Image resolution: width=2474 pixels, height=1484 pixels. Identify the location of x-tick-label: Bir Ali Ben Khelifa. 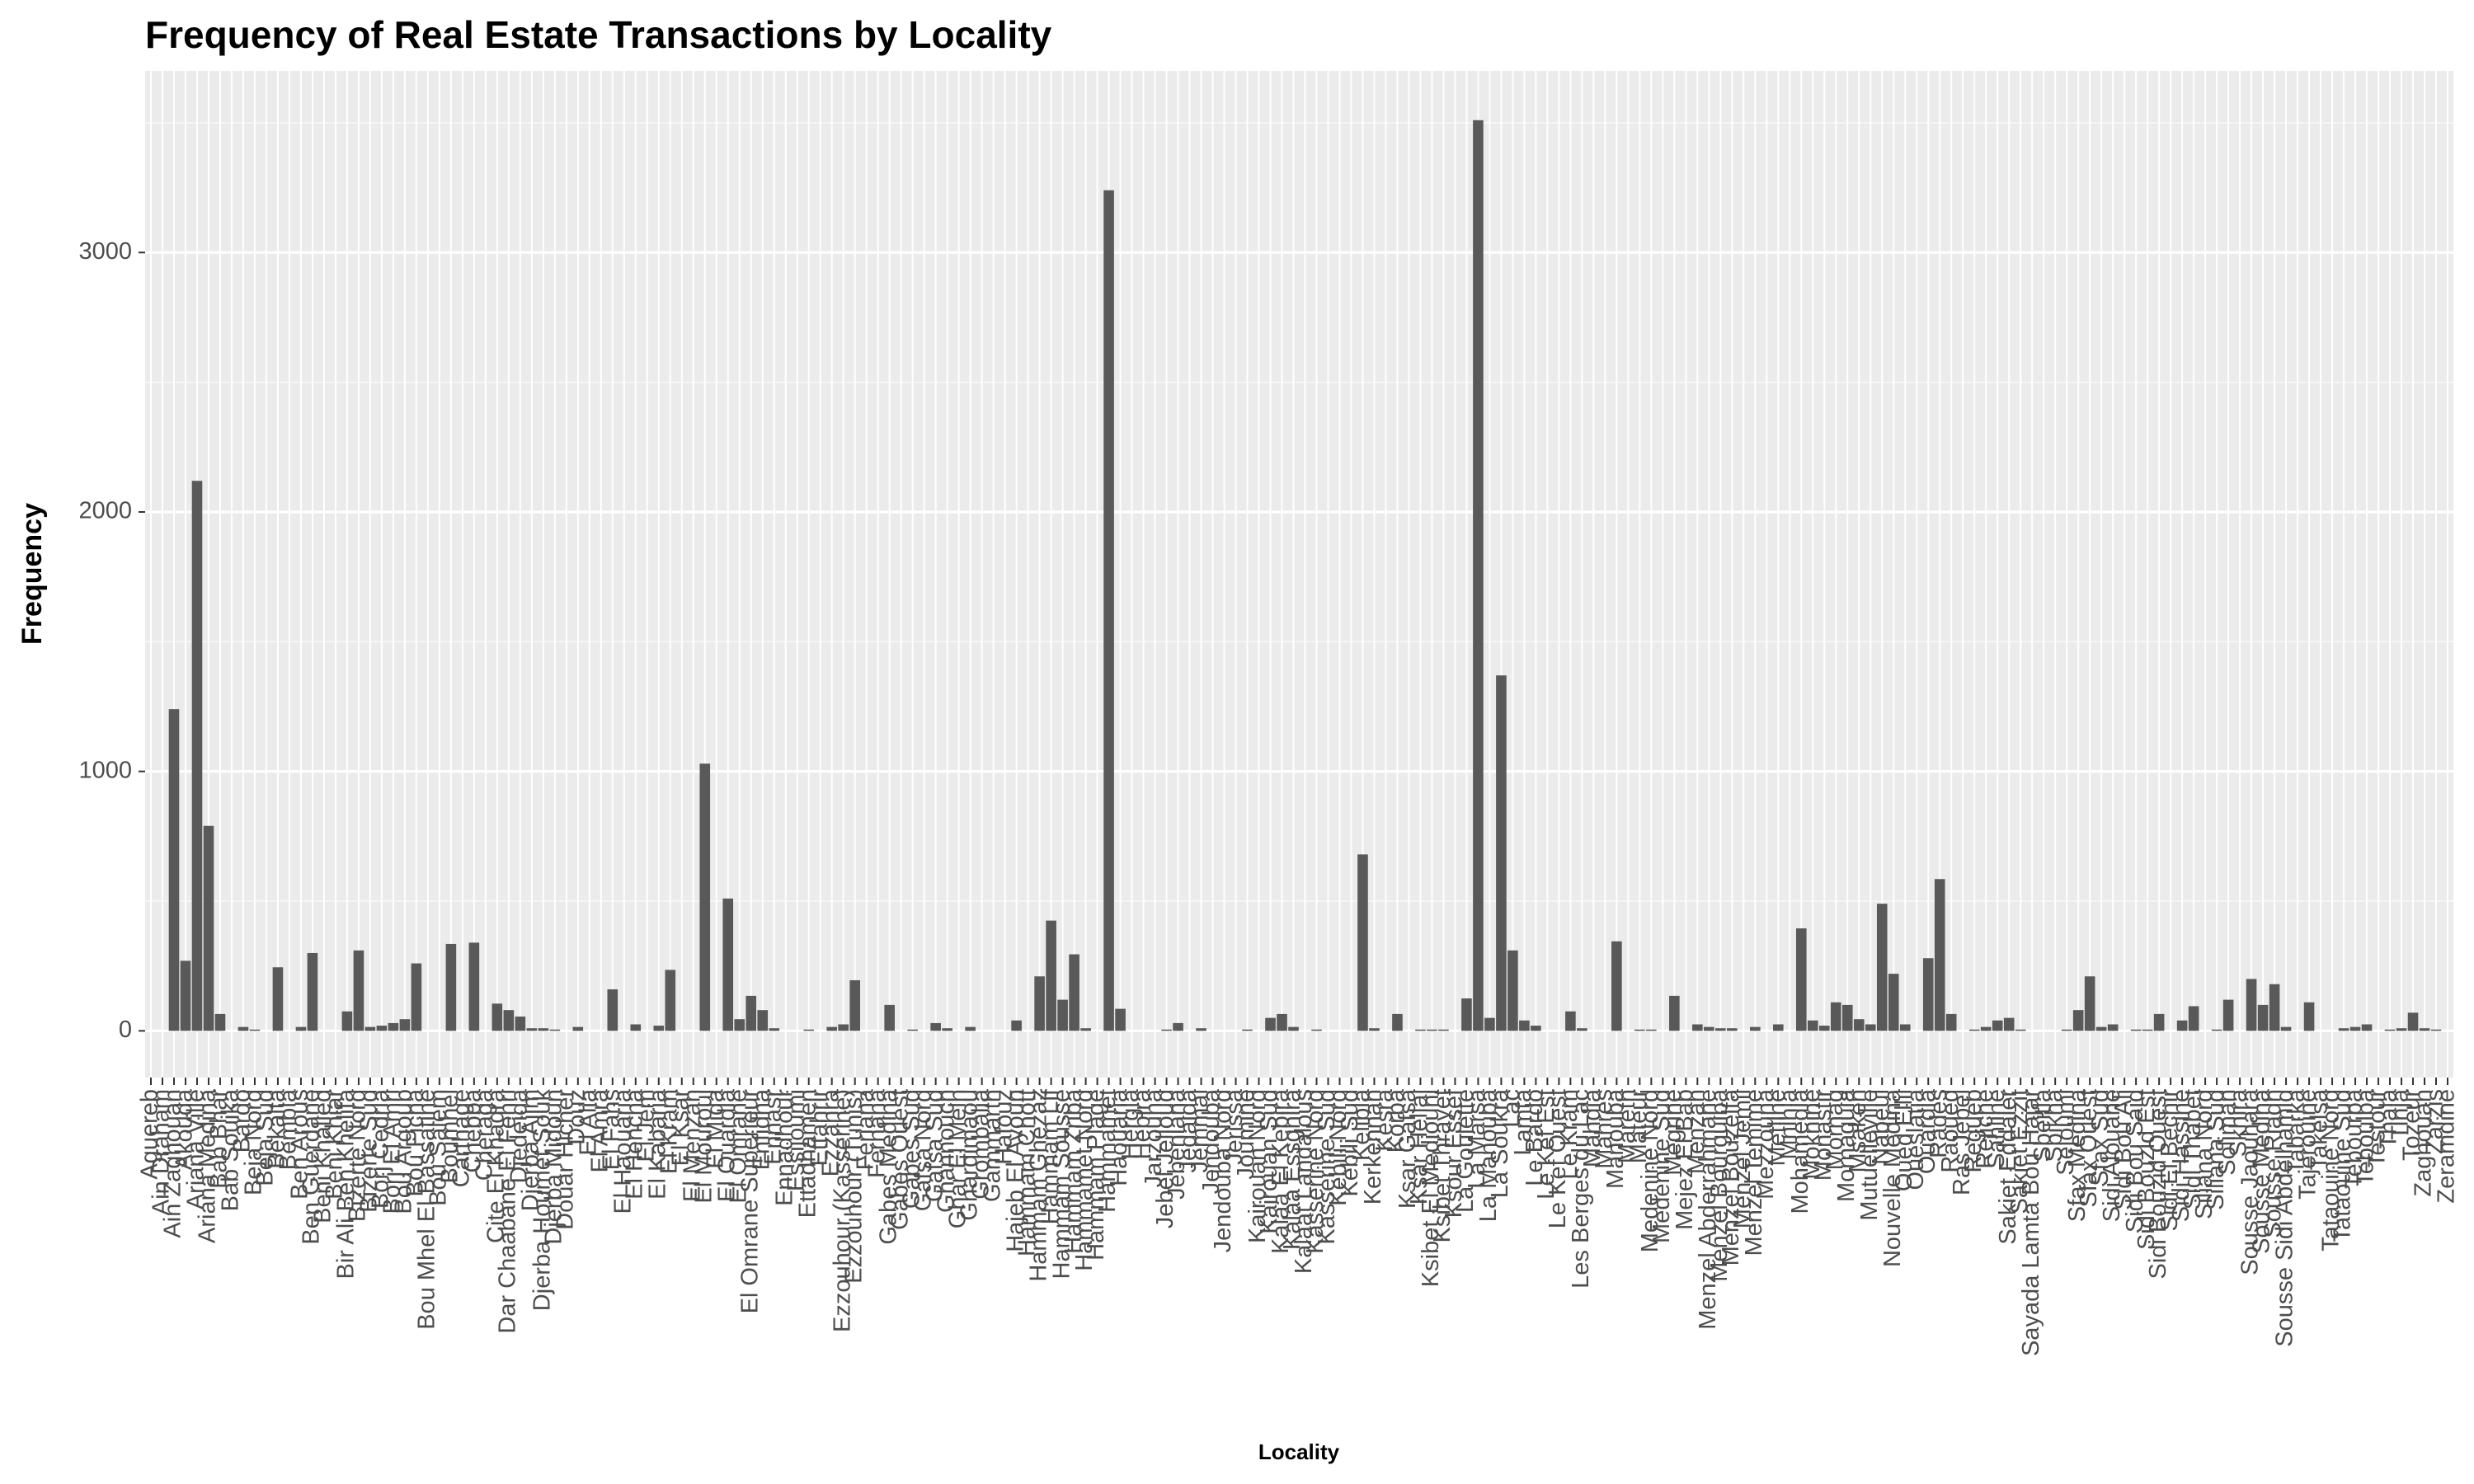
(346, 1183).